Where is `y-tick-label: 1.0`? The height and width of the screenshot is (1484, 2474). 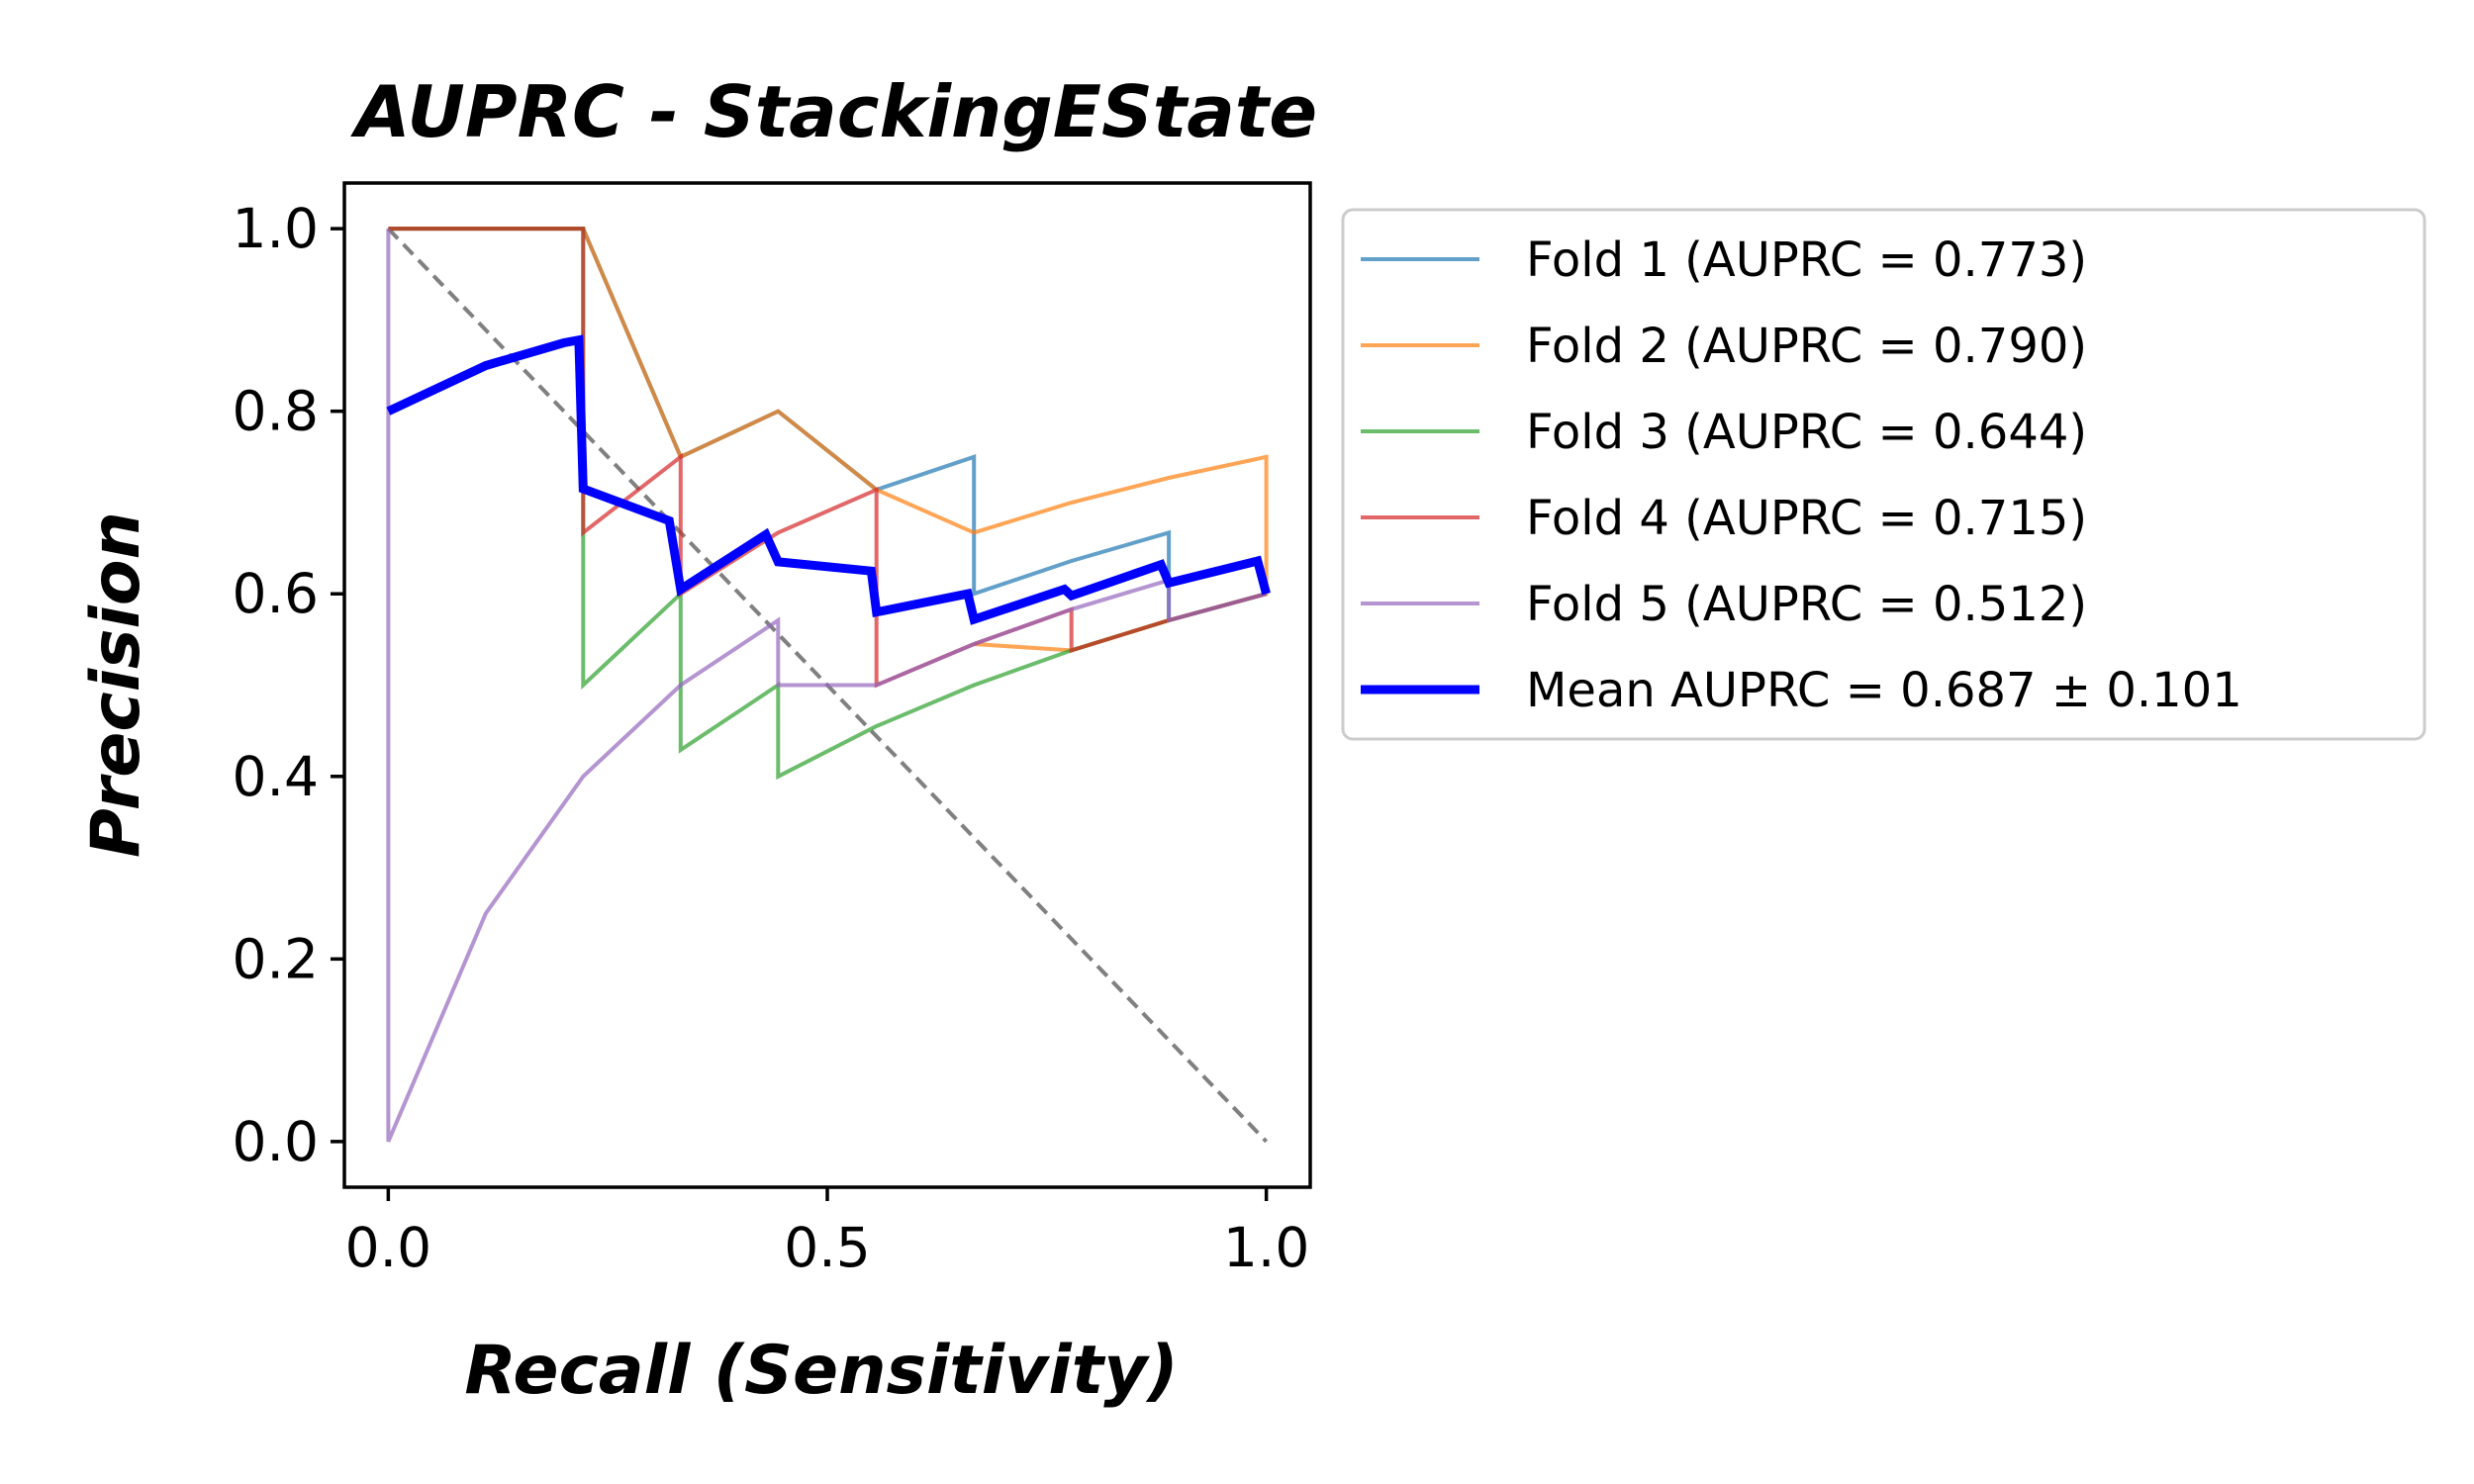
y-tick-label: 1.0 is located at coordinates (276, 228).